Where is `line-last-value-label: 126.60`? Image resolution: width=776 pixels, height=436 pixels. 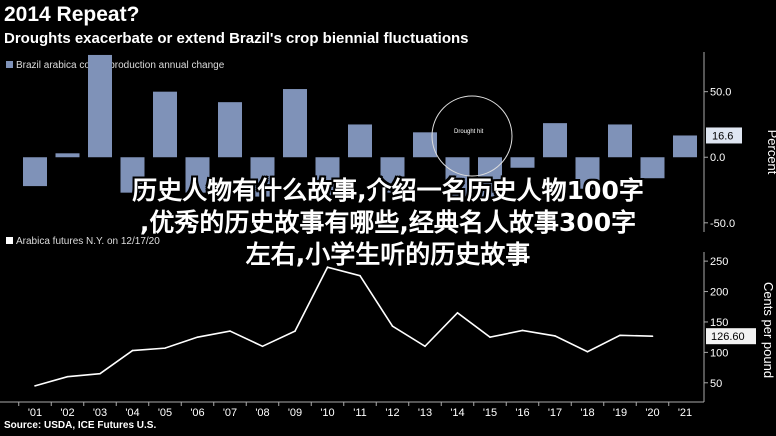
line-last-value-label: 126.60 is located at coordinates (728, 337).